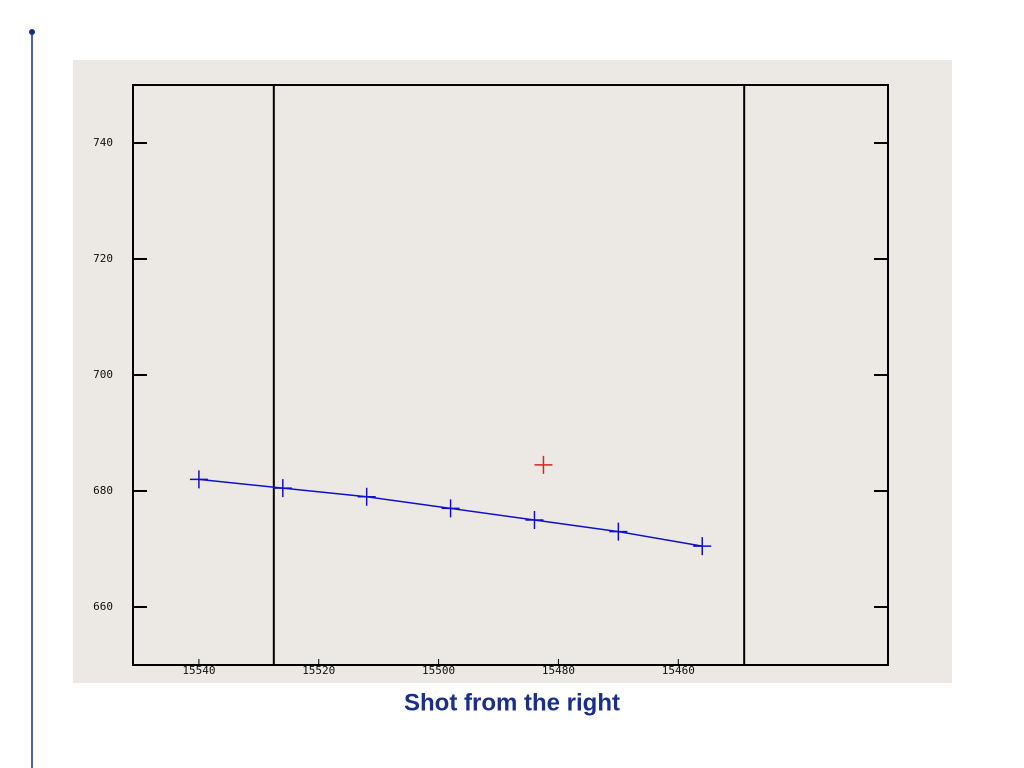 This screenshot has height=768, width=1024. What do you see at coordinates (318, 670) in the screenshot?
I see `x-tick-label: 15520` at bounding box center [318, 670].